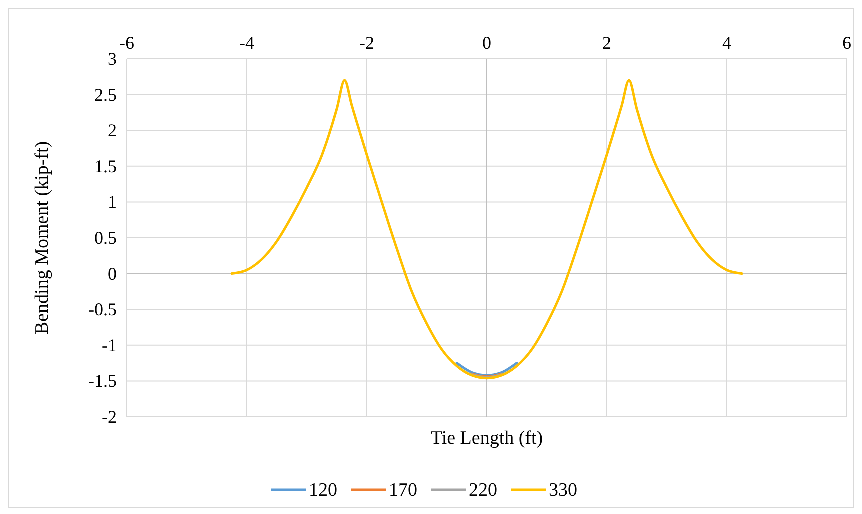  Describe the element at coordinates (403, 490) in the screenshot. I see `legend-label: 170` at that location.